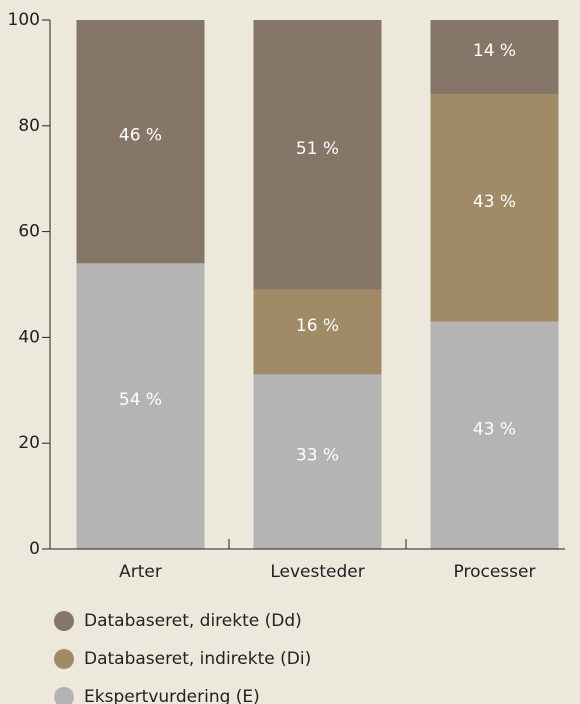 Image resolution: width=580 pixels, height=704 pixels. What do you see at coordinates (197, 659) in the screenshot?
I see `legend-label: Databaseret, indirekte (Di)` at bounding box center [197, 659].